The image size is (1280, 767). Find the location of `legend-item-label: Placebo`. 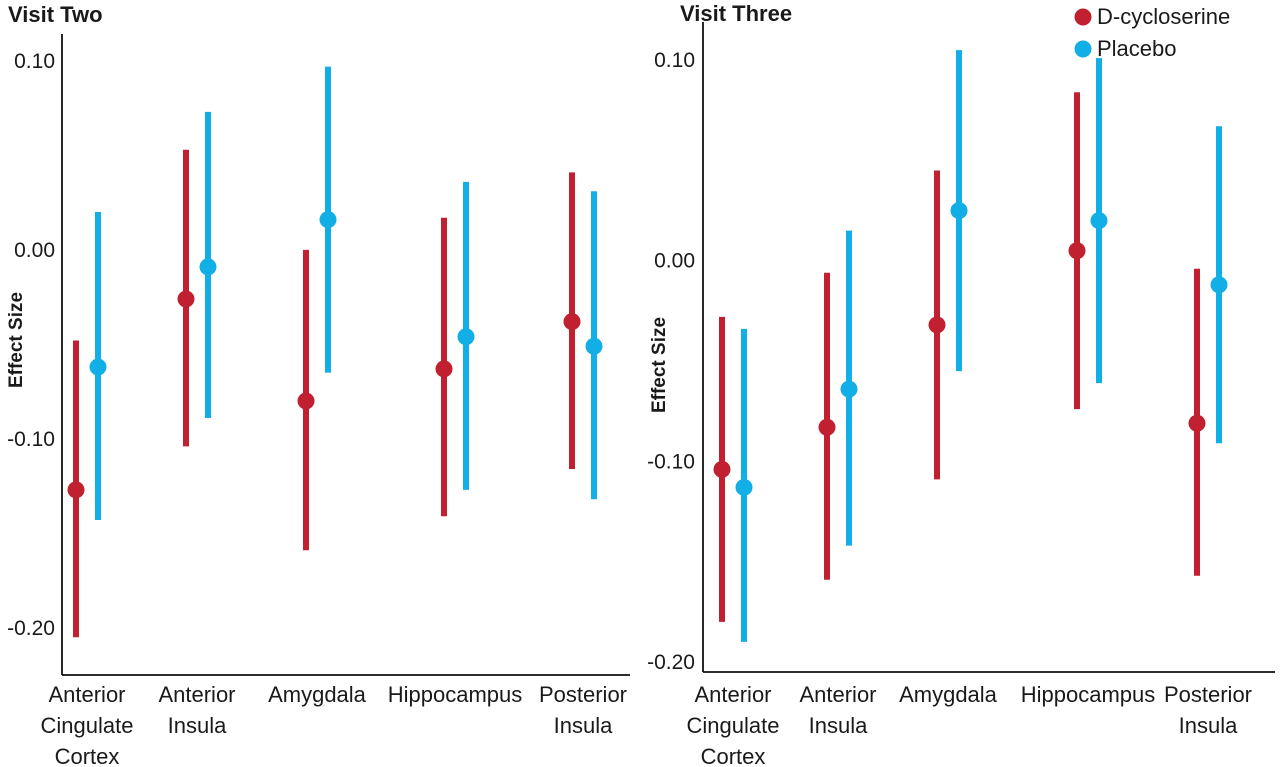

legend-item-label: Placebo is located at coordinates (1137, 48).